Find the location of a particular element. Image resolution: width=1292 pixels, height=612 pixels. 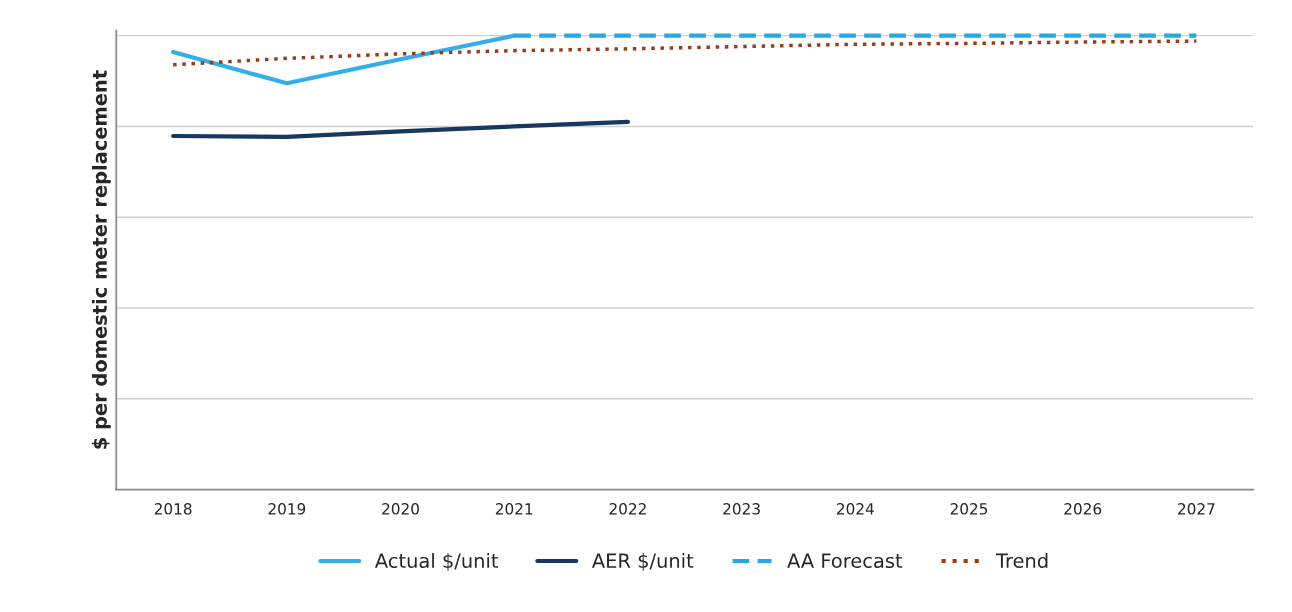

x-tick-label: 2024 is located at coordinates (855, 509).